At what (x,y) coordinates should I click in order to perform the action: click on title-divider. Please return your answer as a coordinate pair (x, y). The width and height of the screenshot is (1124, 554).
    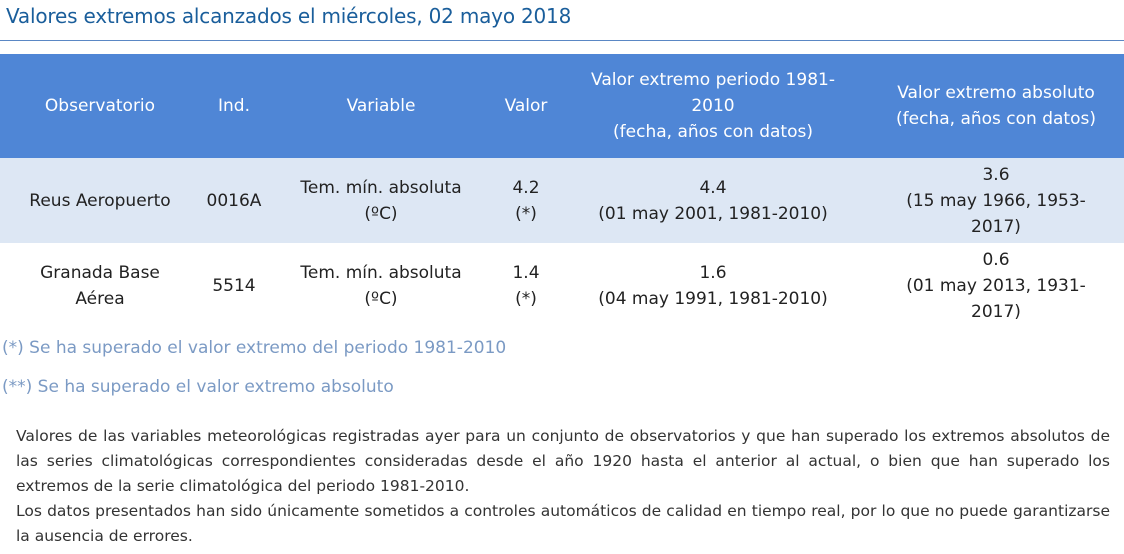
    Looking at the image, I should click on (562, 40).